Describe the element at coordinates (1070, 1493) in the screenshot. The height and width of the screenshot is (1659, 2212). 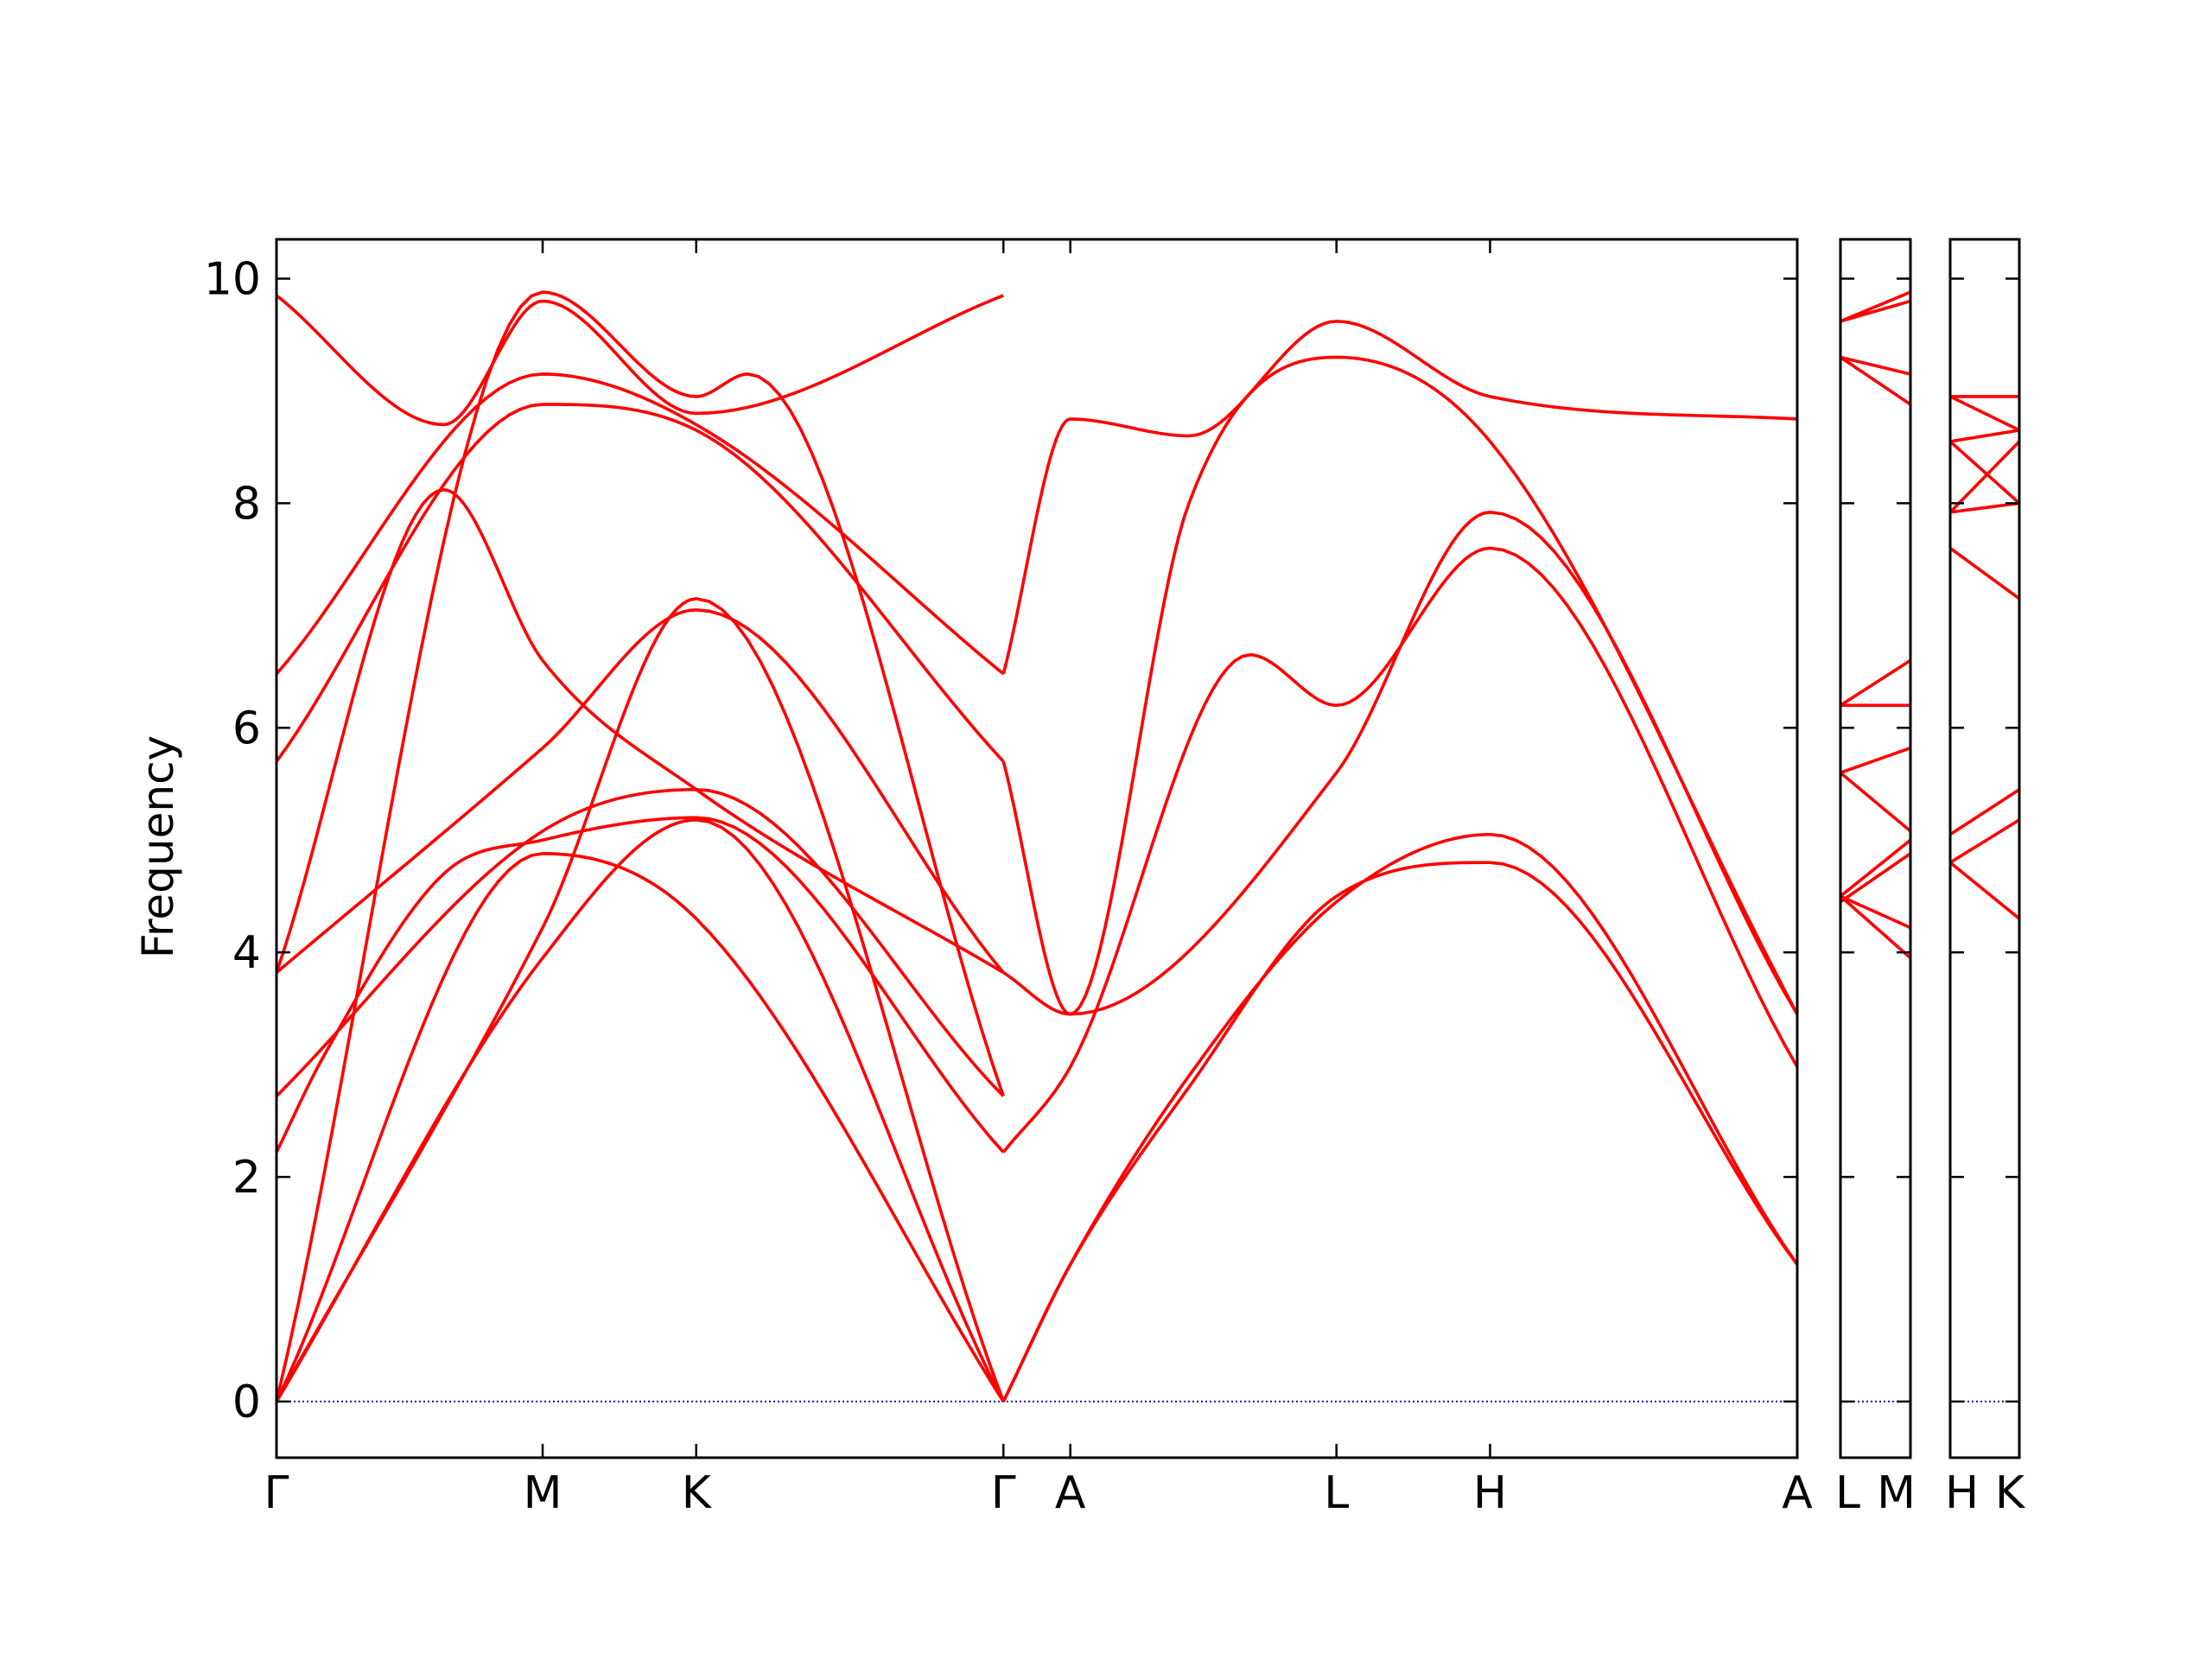
I see `xtick-label-main-4: A` at that location.